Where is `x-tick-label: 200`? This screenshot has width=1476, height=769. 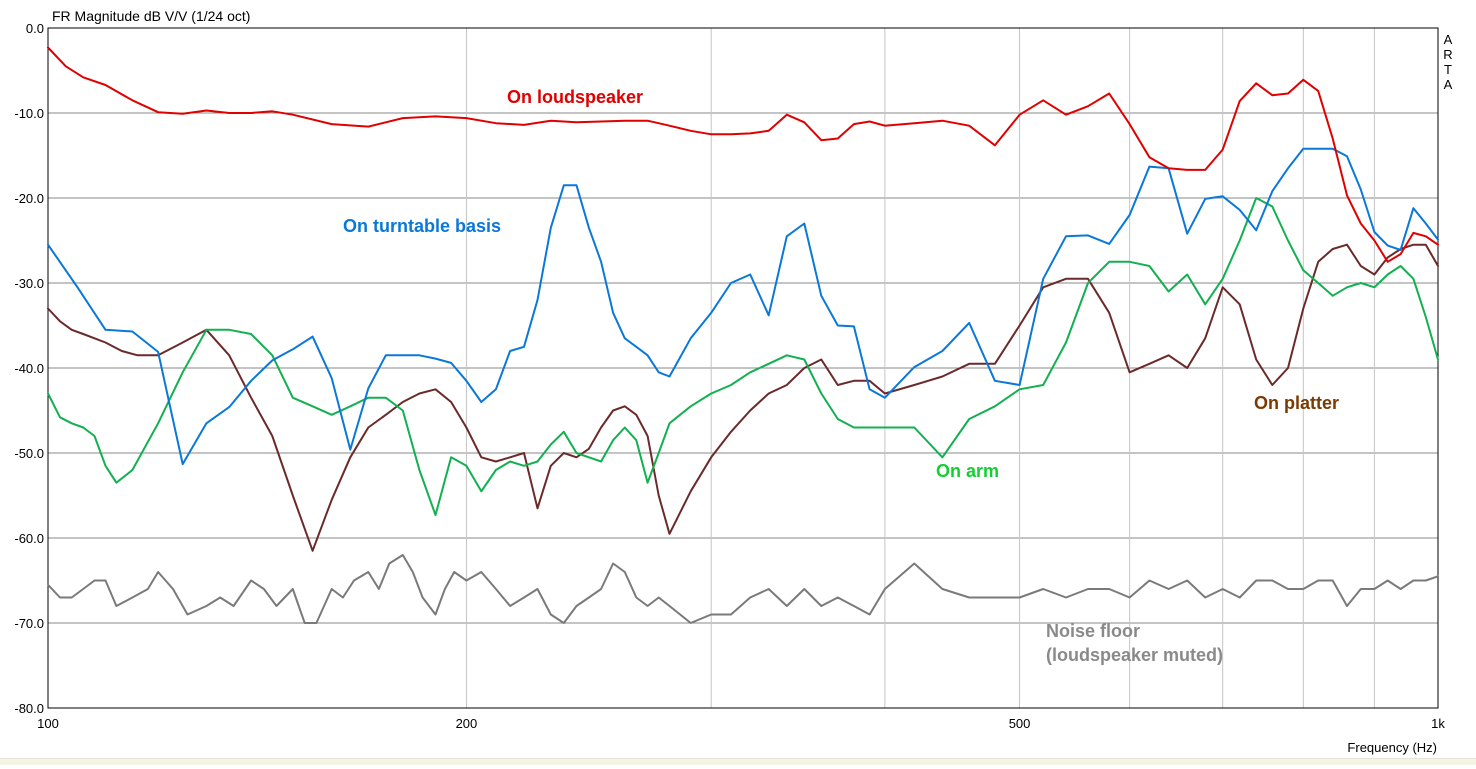 x-tick-label: 200 is located at coordinates (467, 723).